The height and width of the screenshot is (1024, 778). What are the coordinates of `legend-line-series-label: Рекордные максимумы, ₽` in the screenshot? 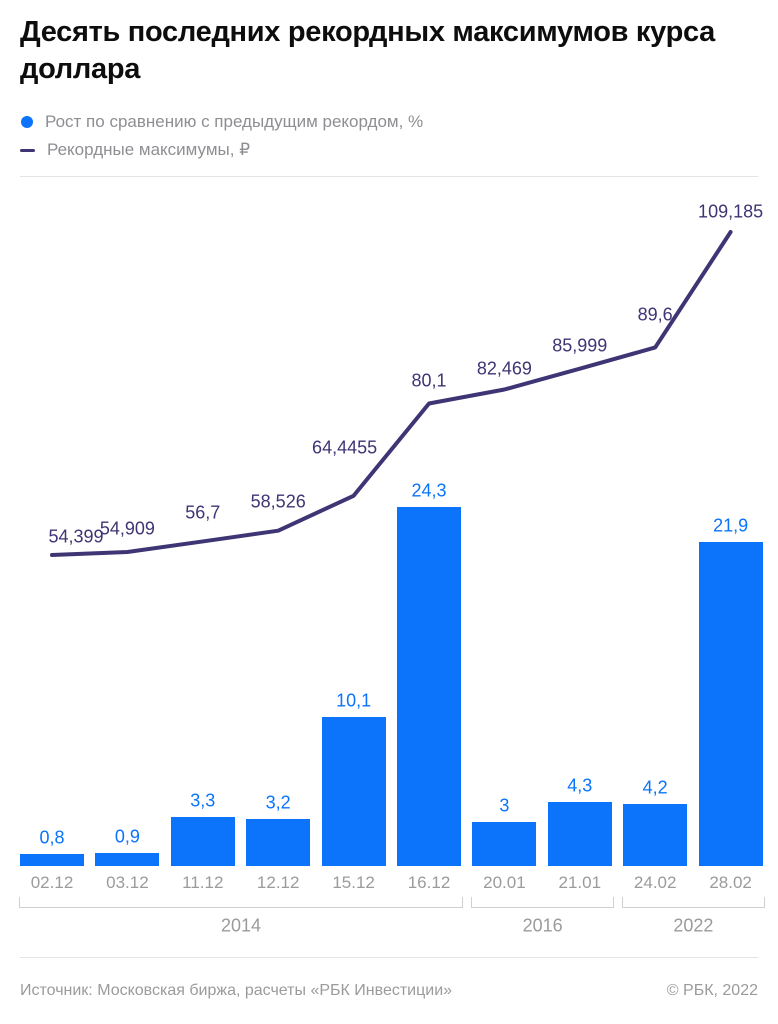 It's located at (149, 149).